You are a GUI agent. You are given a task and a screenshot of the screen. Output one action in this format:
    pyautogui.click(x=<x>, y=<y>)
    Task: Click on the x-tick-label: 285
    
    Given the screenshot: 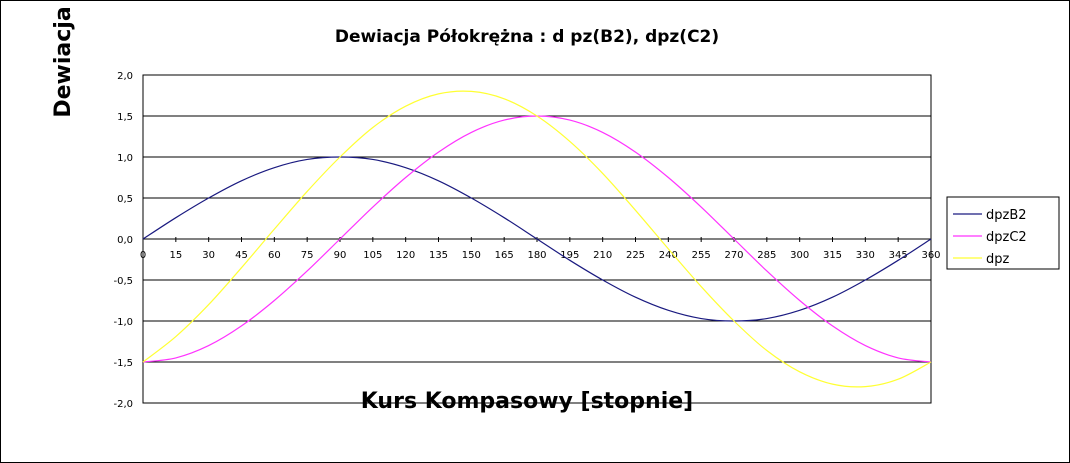 What is the action you would take?
    pyautogui.click(x=766, y=255)
    